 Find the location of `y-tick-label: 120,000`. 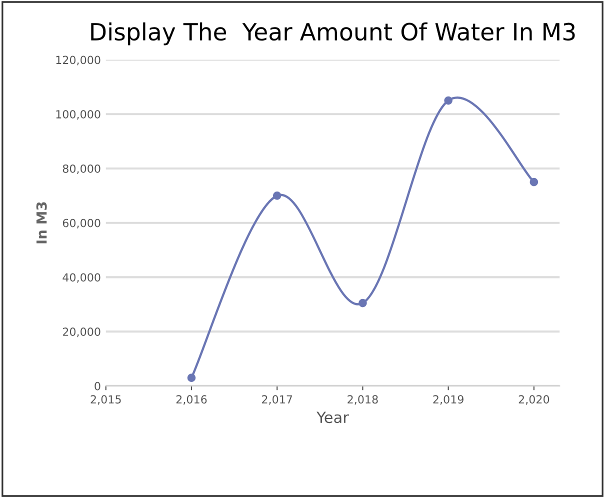

y-tick-label: 120,000 is located at coordinates (78, 61).